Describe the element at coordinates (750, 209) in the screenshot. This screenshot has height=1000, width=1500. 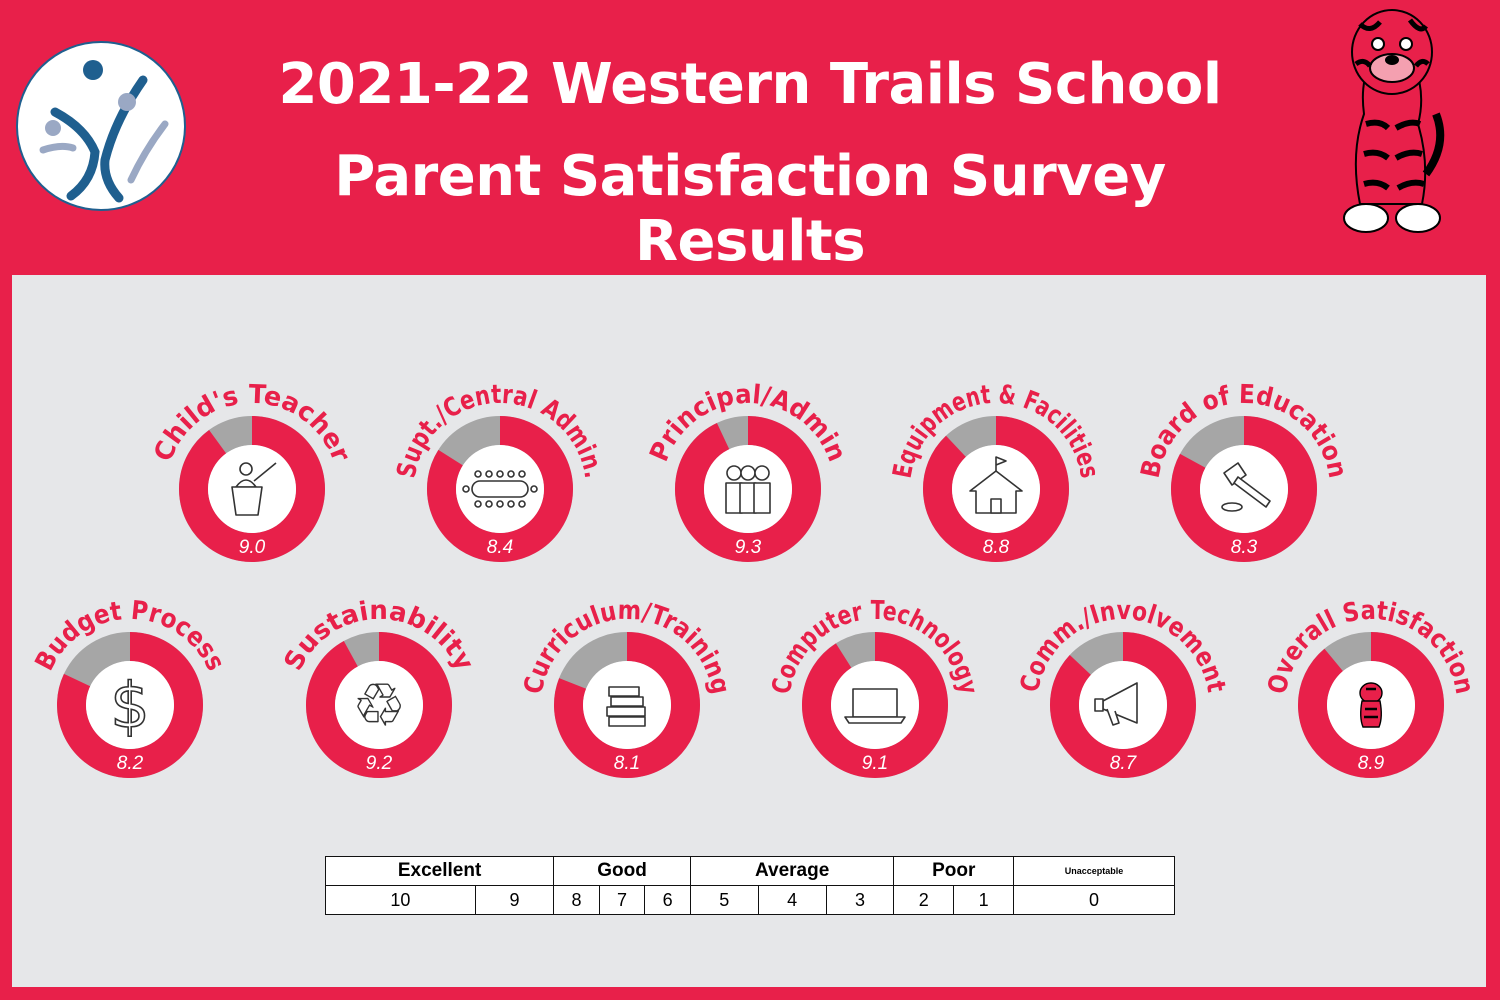
I see `page-title-line2: Parent Satisfaction Survey Results` at that location.